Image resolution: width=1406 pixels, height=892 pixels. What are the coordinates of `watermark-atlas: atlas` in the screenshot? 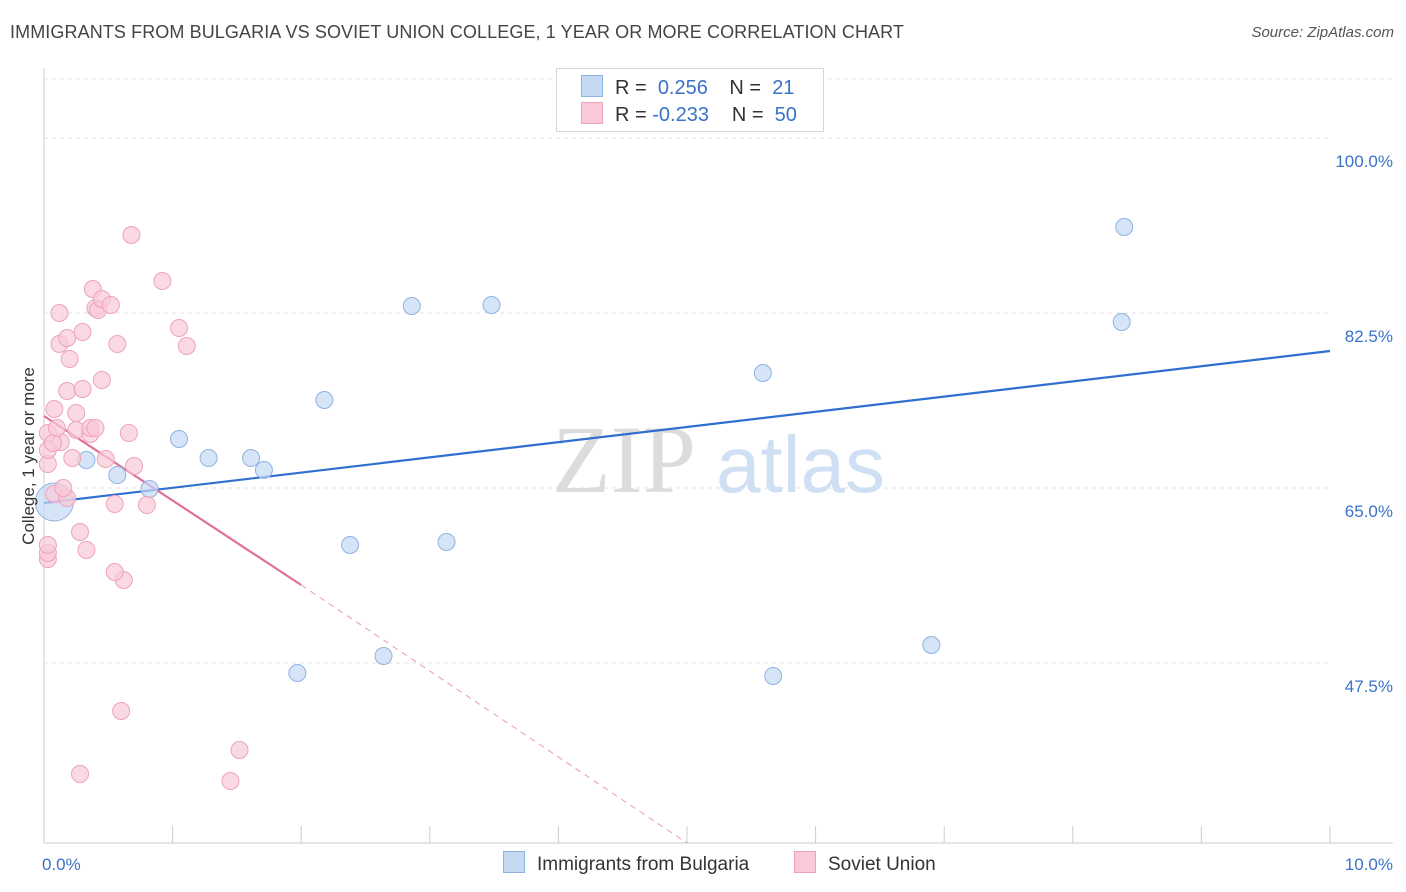 It's located at (800, 464).